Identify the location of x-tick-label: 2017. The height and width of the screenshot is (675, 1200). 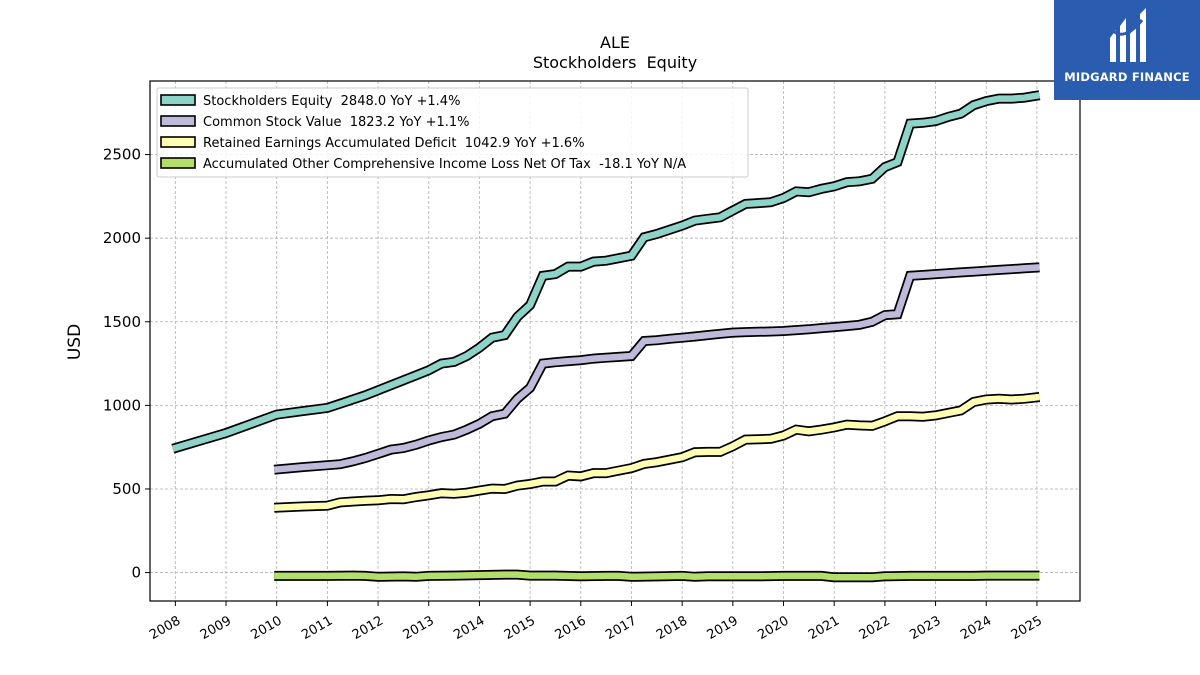
(621, 628).